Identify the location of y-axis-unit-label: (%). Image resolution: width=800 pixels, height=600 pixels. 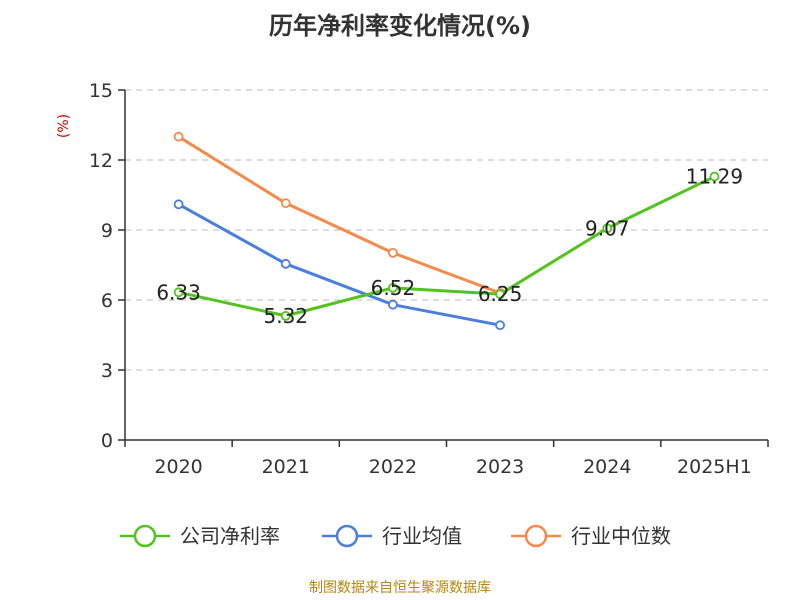
(64, 126).